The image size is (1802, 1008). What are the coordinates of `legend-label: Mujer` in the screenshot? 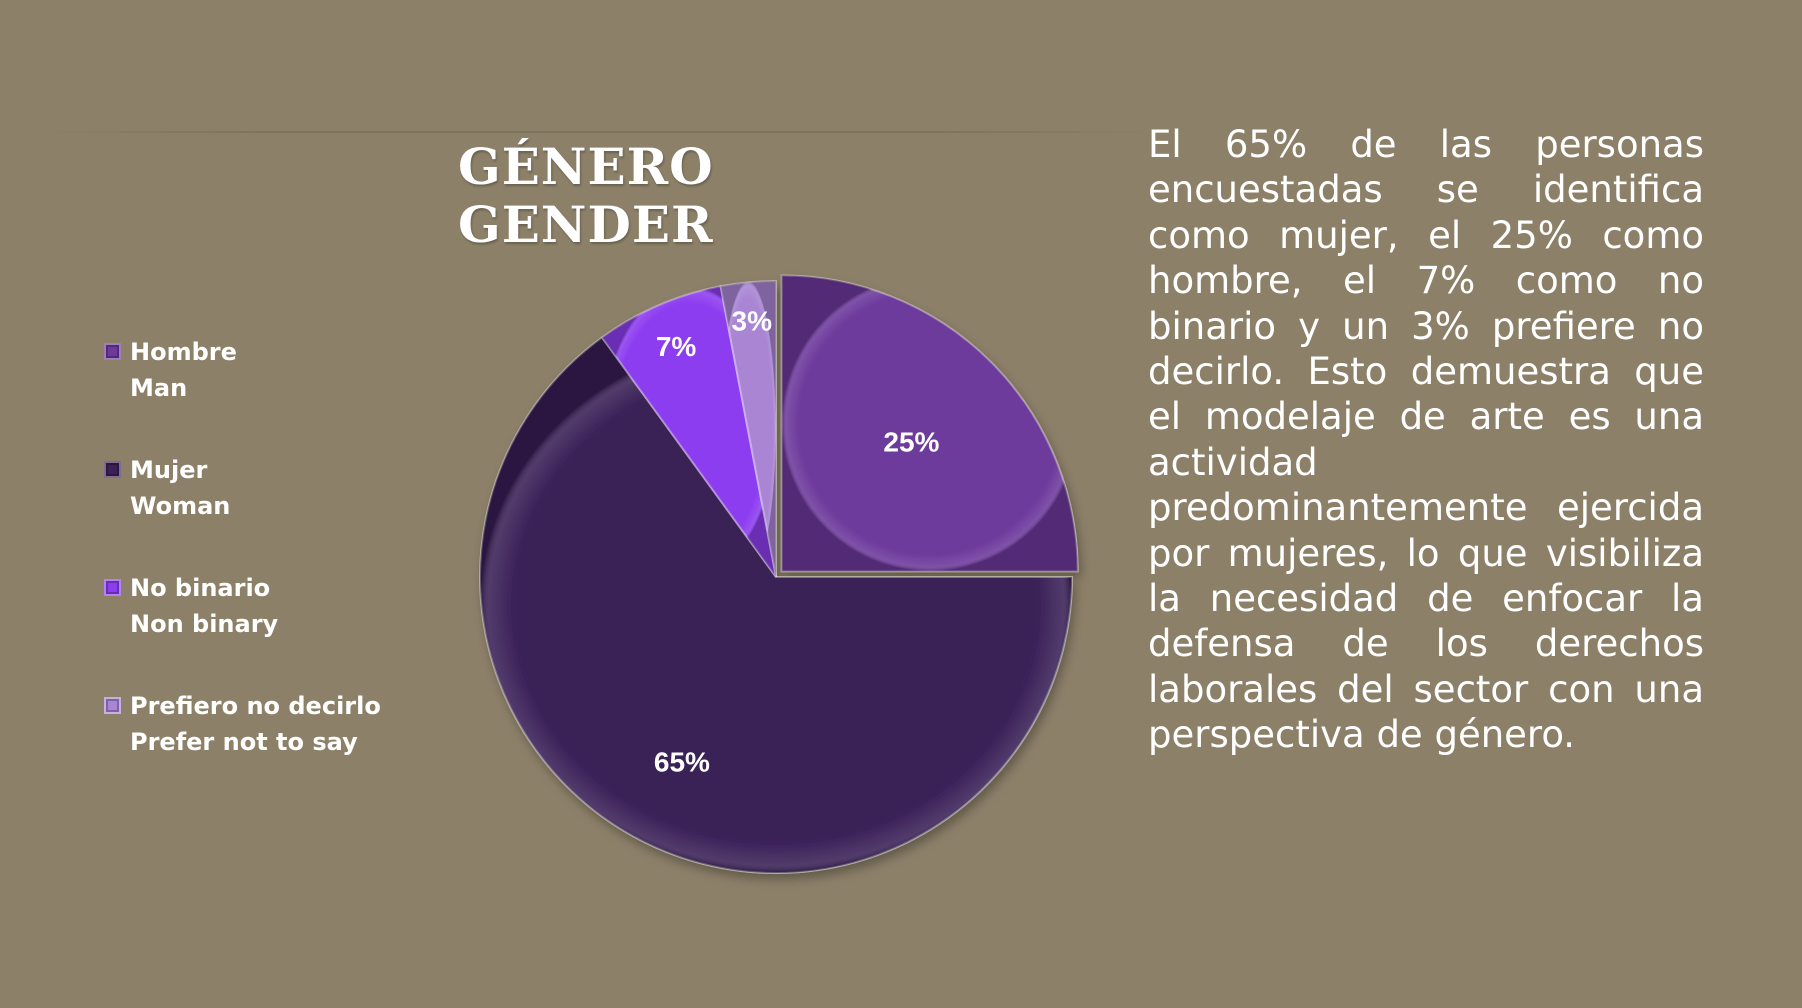 It's located at (169, 470).